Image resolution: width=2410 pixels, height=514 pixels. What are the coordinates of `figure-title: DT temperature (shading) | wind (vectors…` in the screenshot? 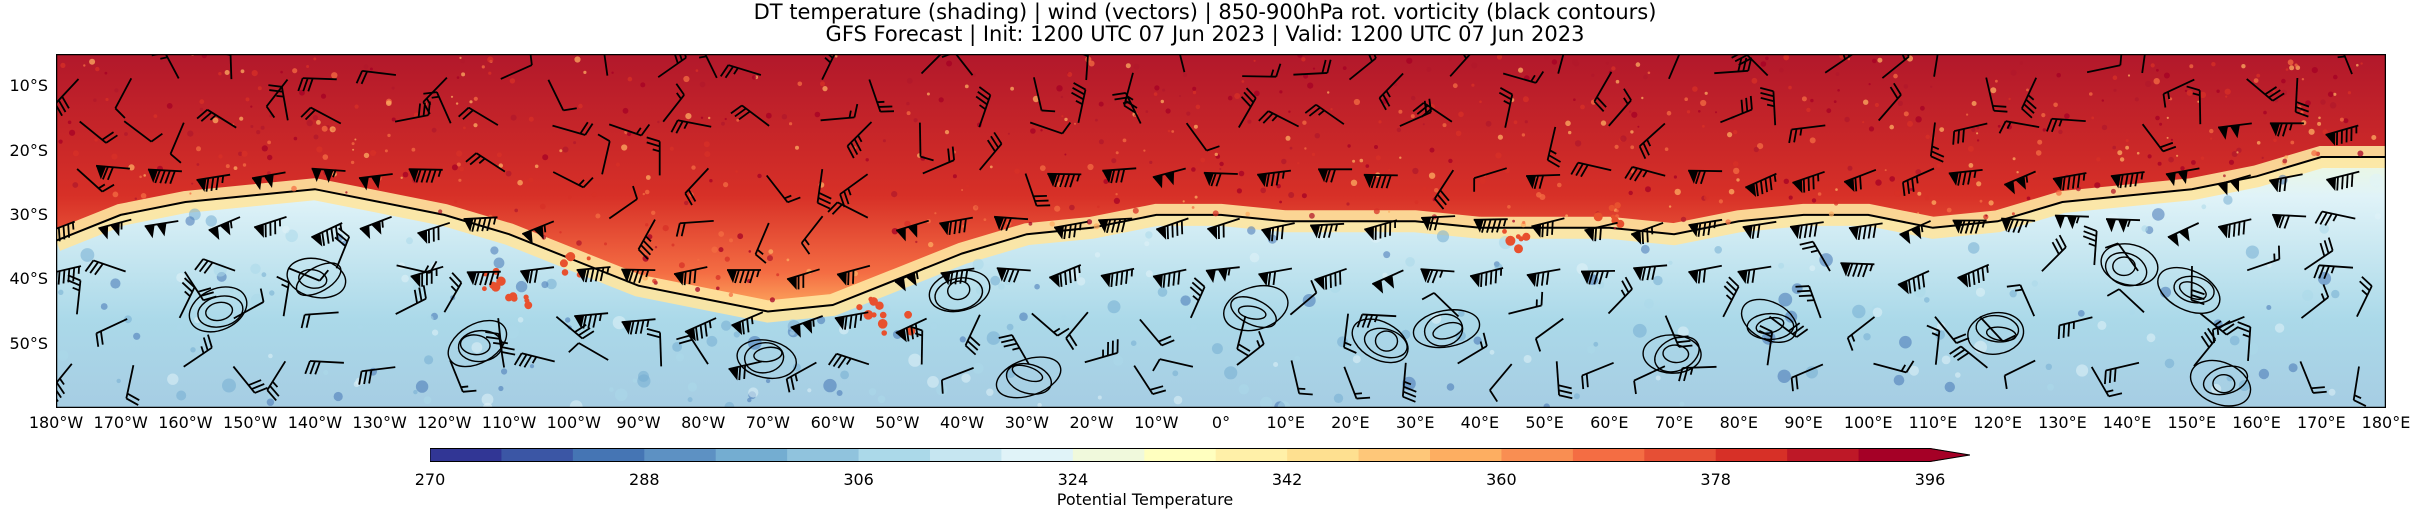 It's located at (1205, 12).